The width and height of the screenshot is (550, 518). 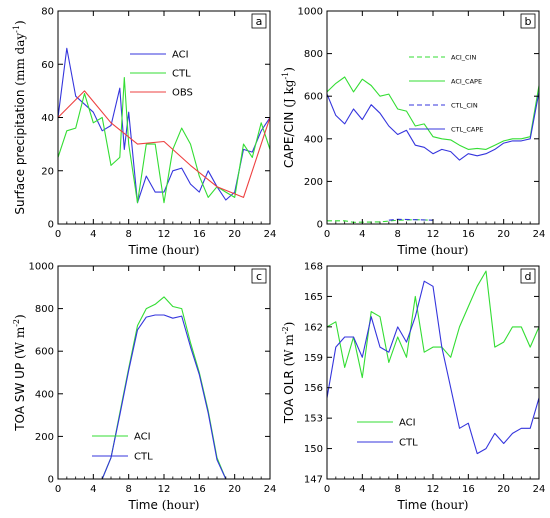 I want to click on y-tick-label: 153, so click(x=313, y=419).